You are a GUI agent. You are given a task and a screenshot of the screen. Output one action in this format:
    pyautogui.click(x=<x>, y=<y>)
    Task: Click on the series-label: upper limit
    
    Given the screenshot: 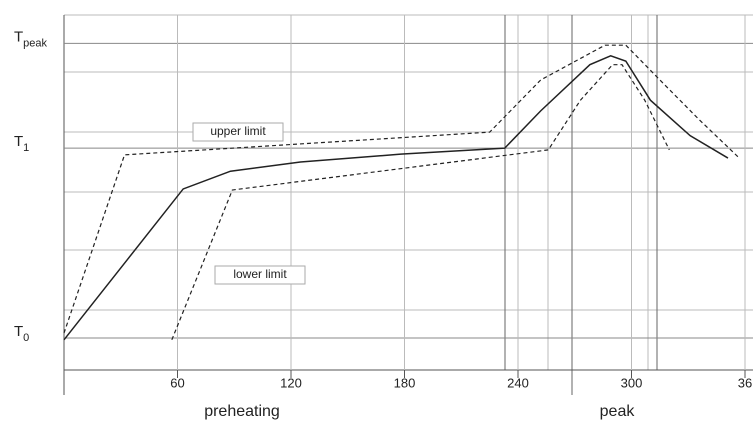 What is the action you would take?
    pyautogui.click(x=238, y=131)
    